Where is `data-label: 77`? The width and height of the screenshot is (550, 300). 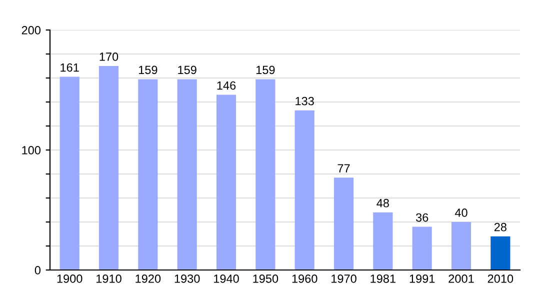 data-label: 77 is located at coordinates (344, 168).